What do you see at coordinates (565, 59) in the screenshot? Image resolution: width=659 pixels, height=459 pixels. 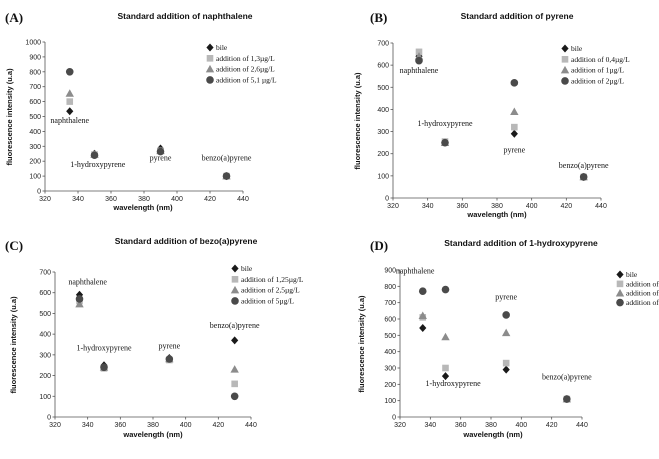 I see `legend-square-icon` at bounding box center [565, 59].